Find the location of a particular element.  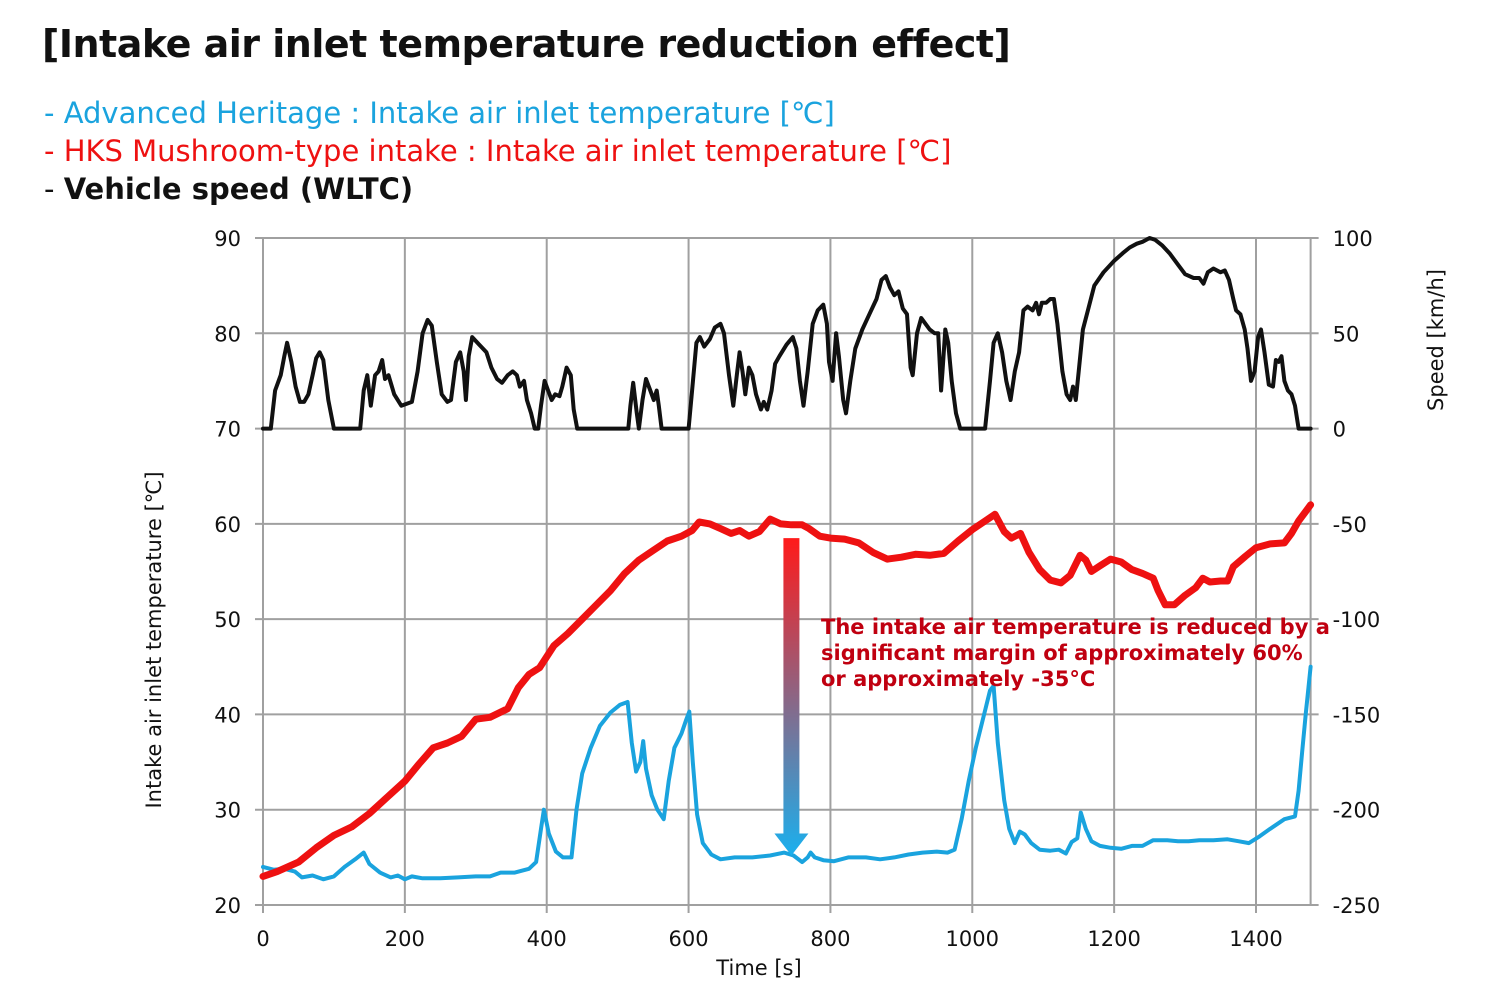

y-tick-label: 30 is located at coordinates (227, 811).